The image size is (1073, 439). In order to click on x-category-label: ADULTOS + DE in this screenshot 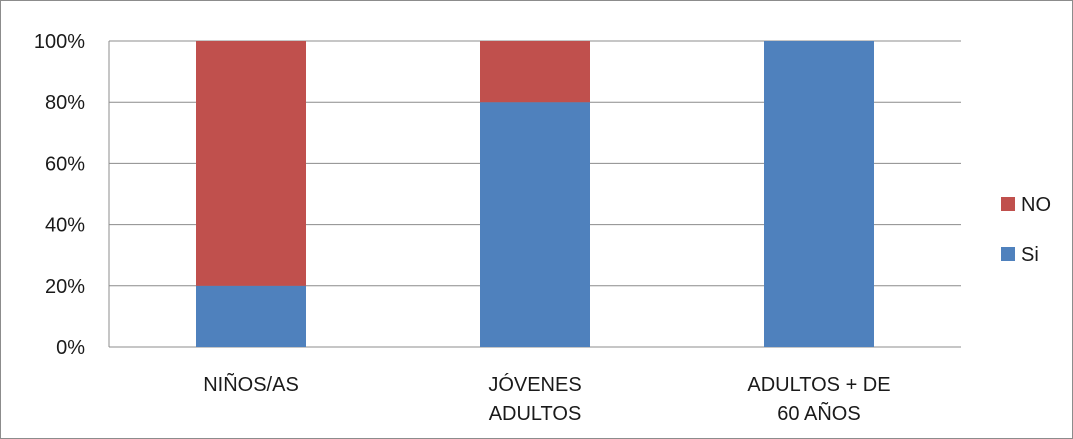, I will do `click(818, 385)`.